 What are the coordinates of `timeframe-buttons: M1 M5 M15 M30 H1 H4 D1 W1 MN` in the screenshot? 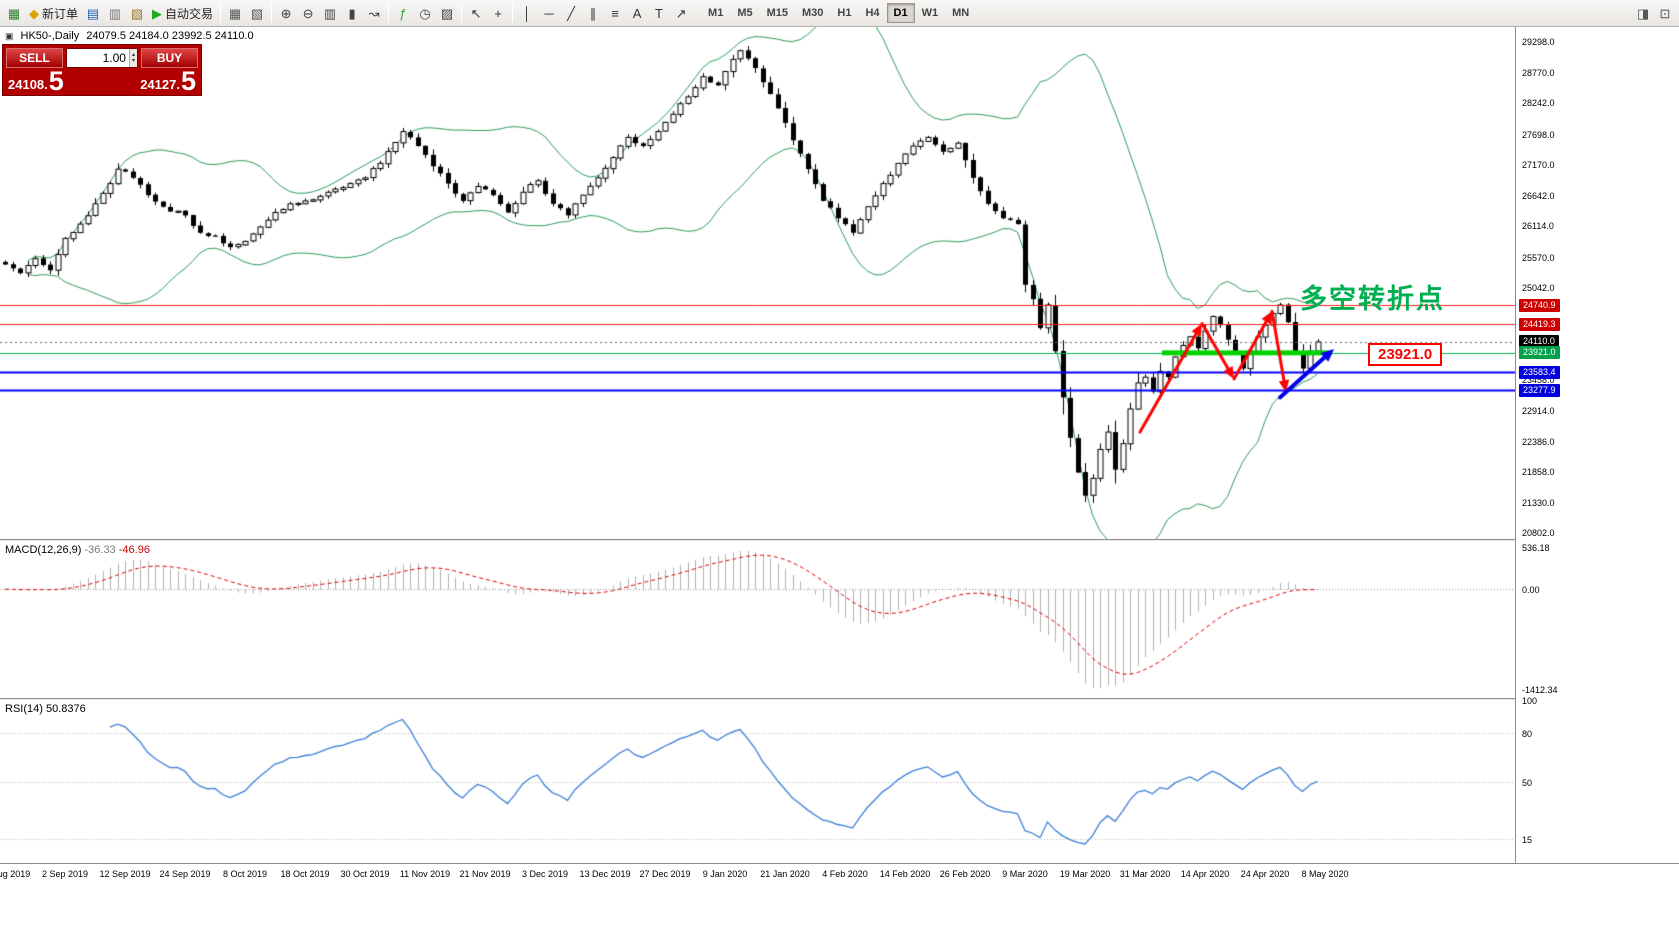 It's located at (838, 13).